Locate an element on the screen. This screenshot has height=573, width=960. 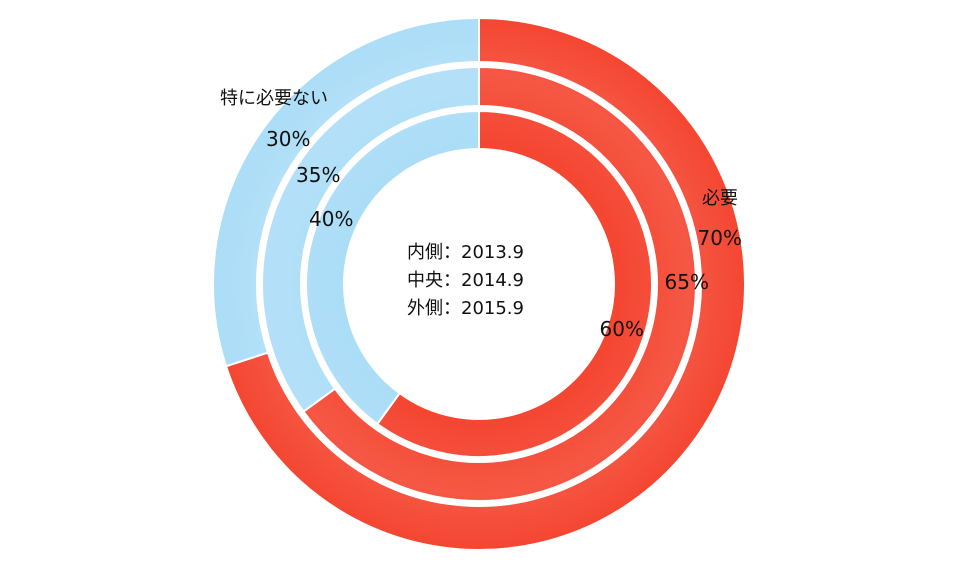
data-label-inner-necessary: 60% is located at coordinates (622, 329).